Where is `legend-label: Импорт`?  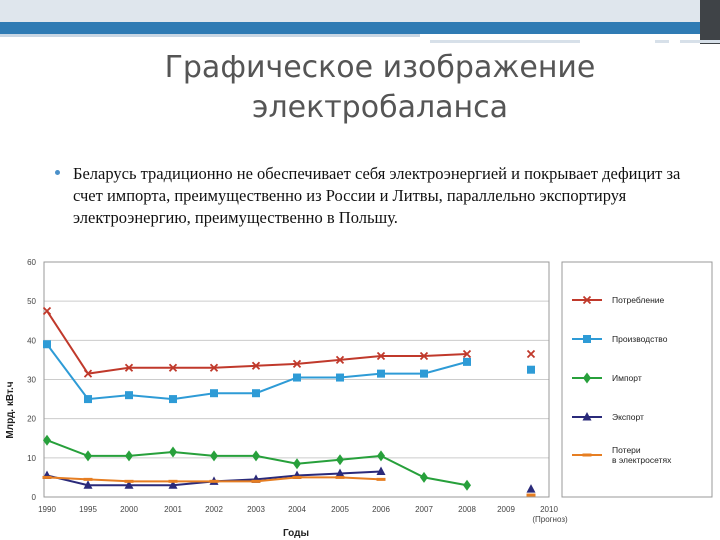
legend-label: Импорт is located at coordinates (627, 378).